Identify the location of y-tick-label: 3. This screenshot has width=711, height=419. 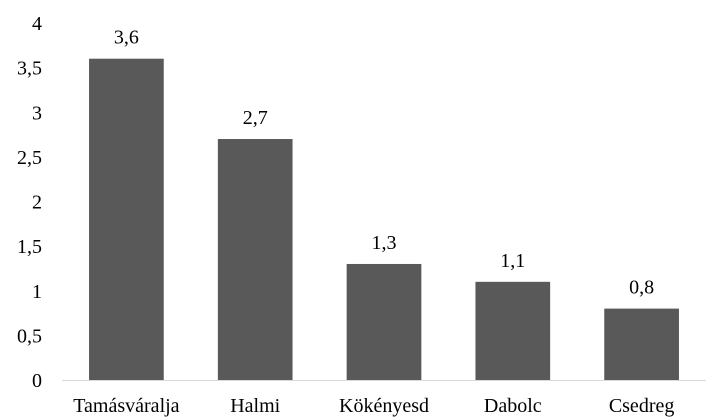
(37, 113).